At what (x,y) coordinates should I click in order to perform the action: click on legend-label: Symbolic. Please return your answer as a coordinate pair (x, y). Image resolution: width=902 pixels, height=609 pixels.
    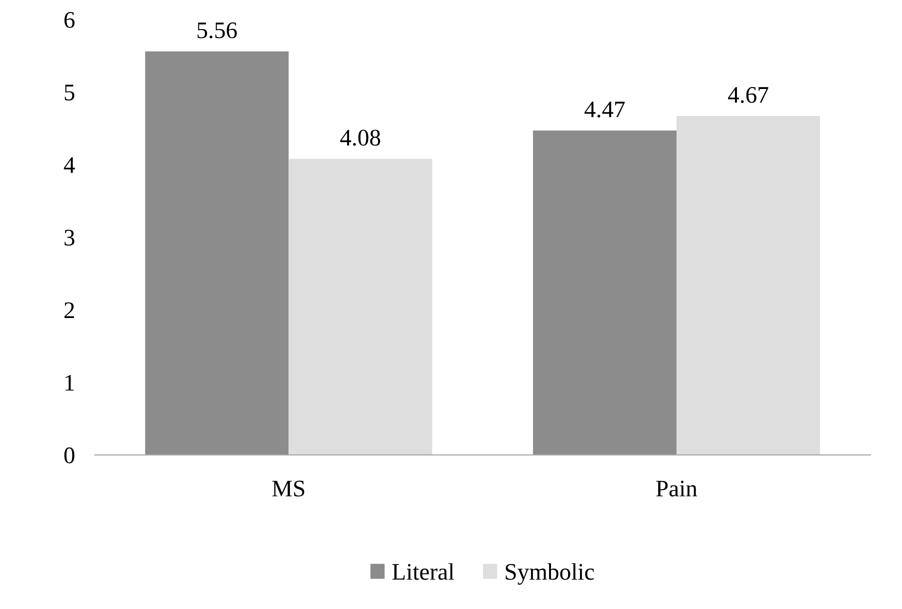
    Looking at the image, I should click on (550, 574).